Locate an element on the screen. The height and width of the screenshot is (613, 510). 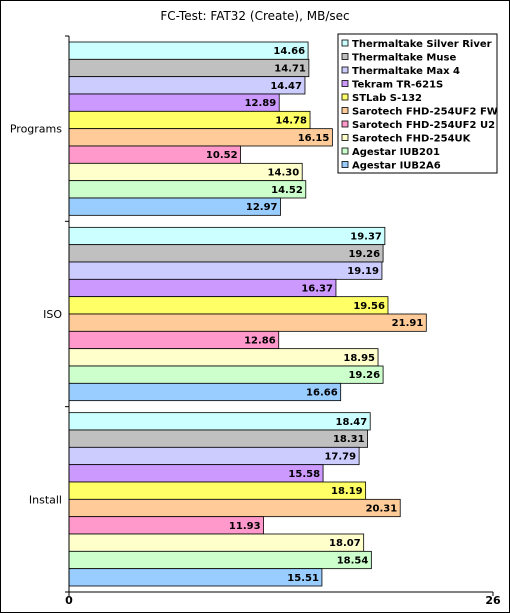
data-label: 14.71 is located at coordinates (290, 69).